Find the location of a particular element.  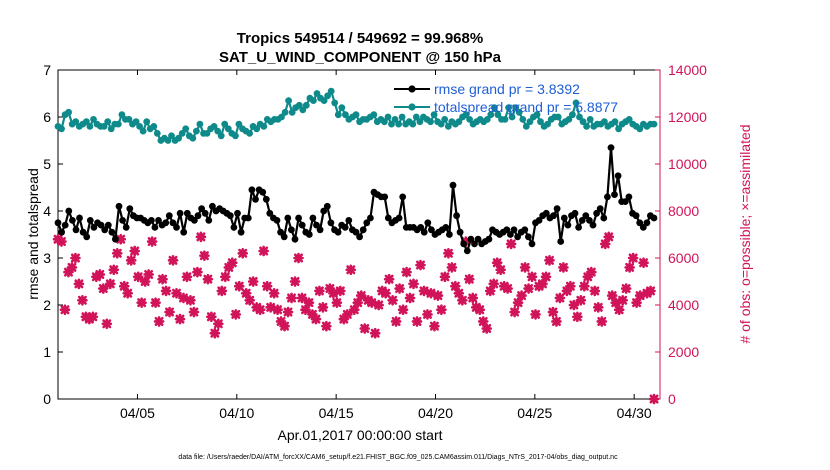

left-tick-label: 3 is located at coordinates (47, 258).